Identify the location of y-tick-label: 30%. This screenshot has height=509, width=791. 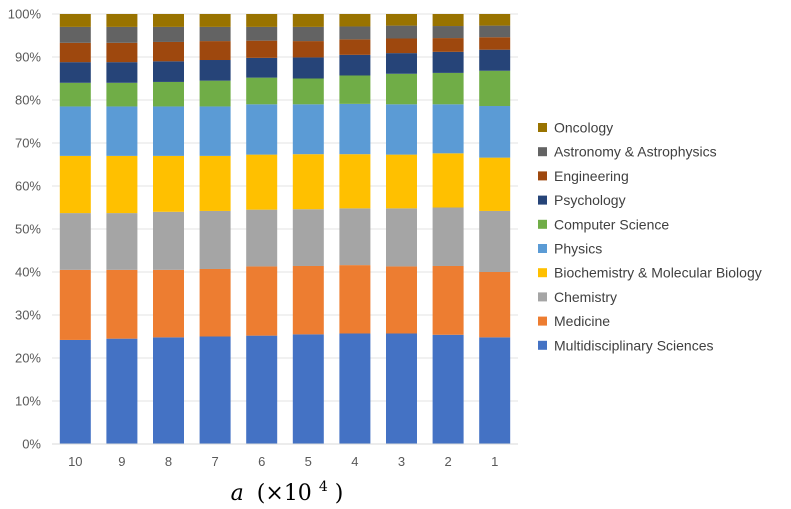
(28, 315).